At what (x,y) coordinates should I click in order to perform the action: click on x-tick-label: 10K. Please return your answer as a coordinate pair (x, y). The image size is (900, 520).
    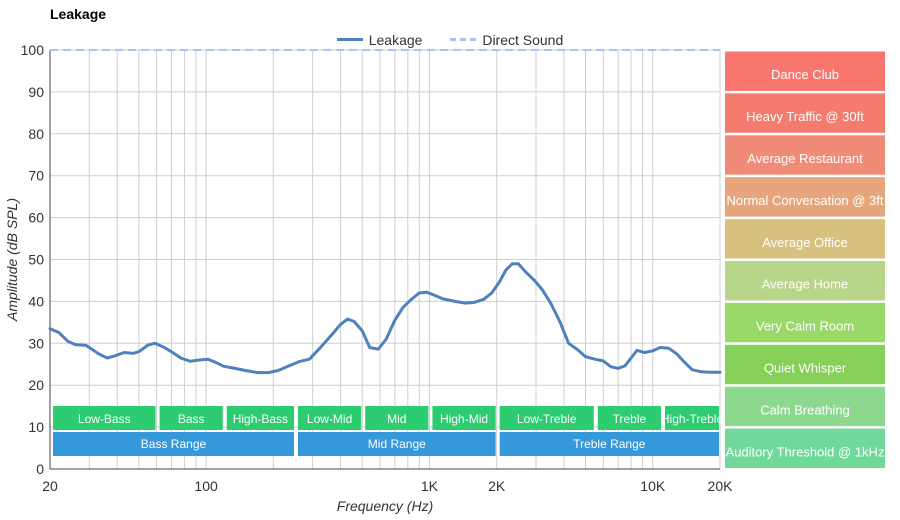
    Looking at the image, I should click on (653, 486).